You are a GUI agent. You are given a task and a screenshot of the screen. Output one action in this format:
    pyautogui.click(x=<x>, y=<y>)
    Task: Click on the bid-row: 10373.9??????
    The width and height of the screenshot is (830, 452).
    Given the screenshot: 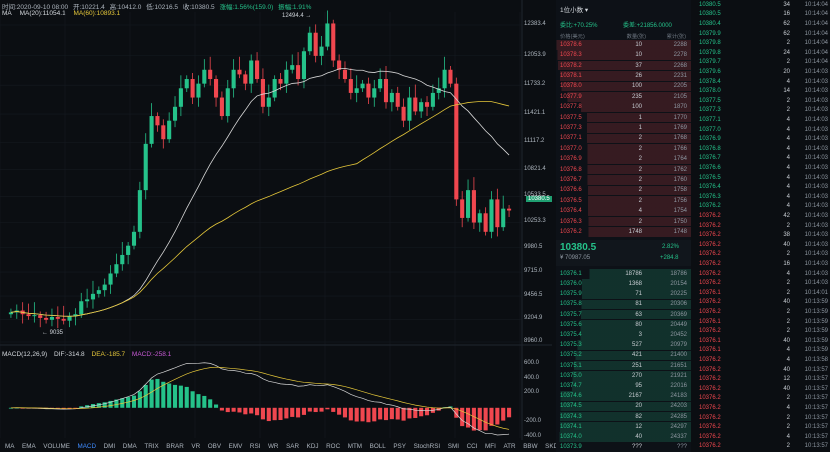 What is the action you would take?
    pyautogui.click(x=623, y=447)
    